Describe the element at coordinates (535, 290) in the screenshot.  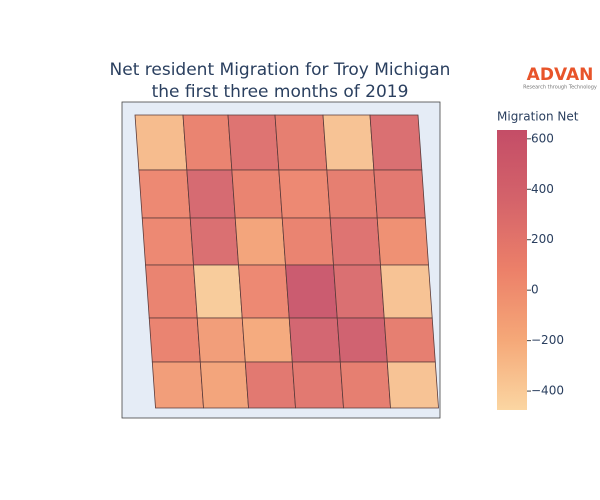
I see `colorbar-tick-label: 0` at that location.